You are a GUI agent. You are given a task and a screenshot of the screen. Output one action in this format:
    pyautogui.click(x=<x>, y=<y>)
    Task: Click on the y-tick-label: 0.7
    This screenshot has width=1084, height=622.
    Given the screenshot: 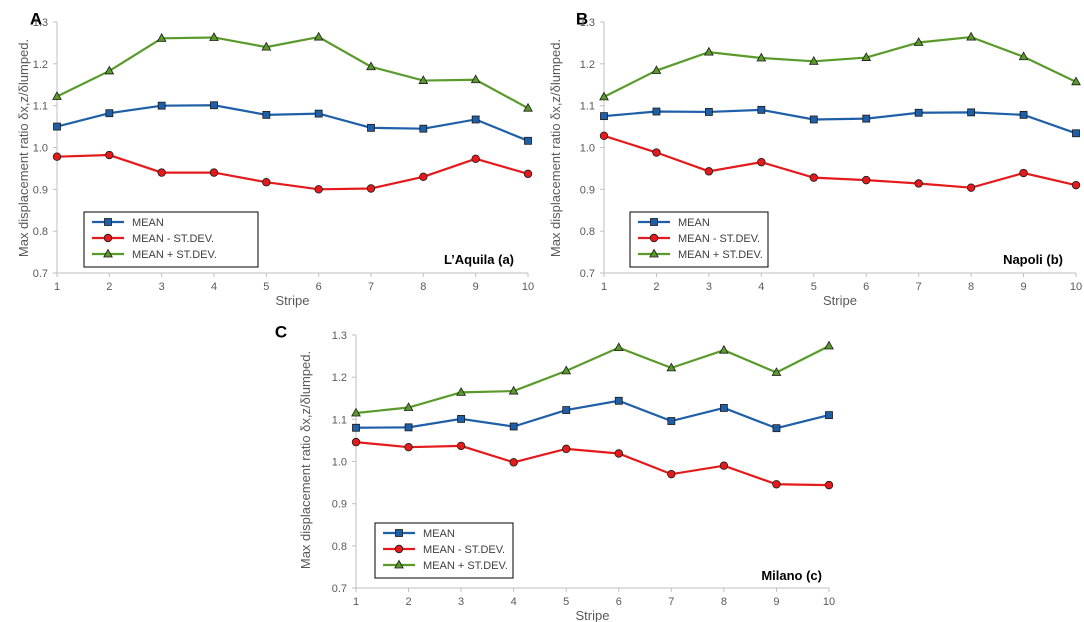 What is the action you would take?
    pyautogui.click(x=587, y=274)
    